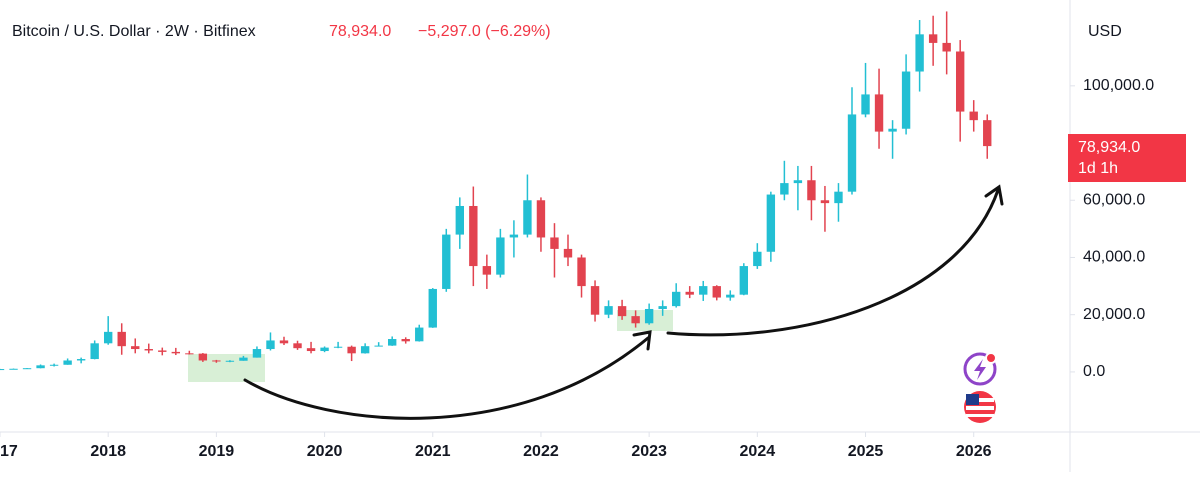 Image resolution: width=1200 pixels, height=477 pixels. I want to click on chart-title: Bitcoin / U.S. Dollar · 2W · Bitfinex, so click(134, 31).